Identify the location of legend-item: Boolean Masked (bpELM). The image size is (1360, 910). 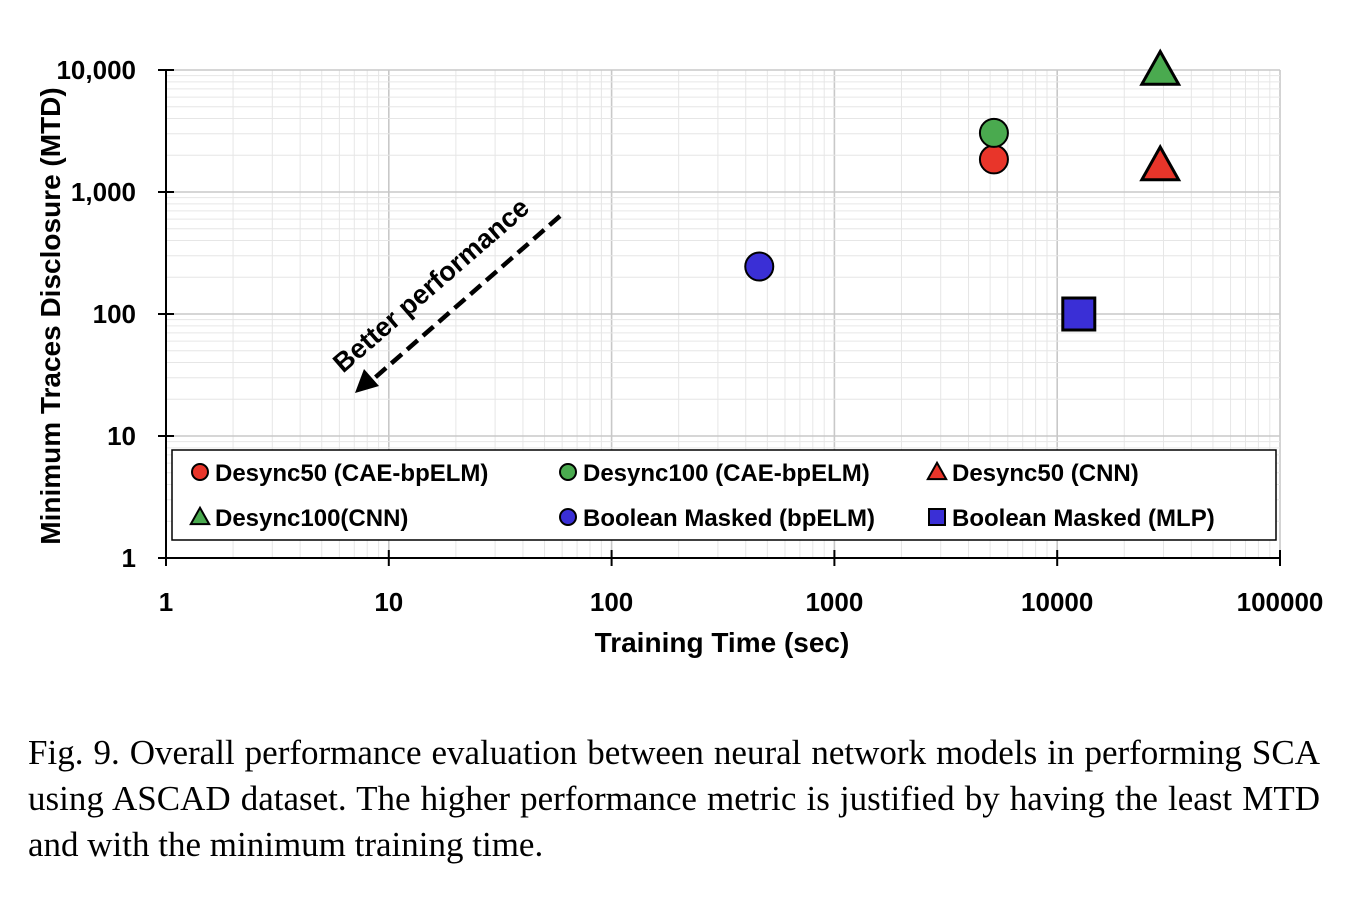
(717, 518).